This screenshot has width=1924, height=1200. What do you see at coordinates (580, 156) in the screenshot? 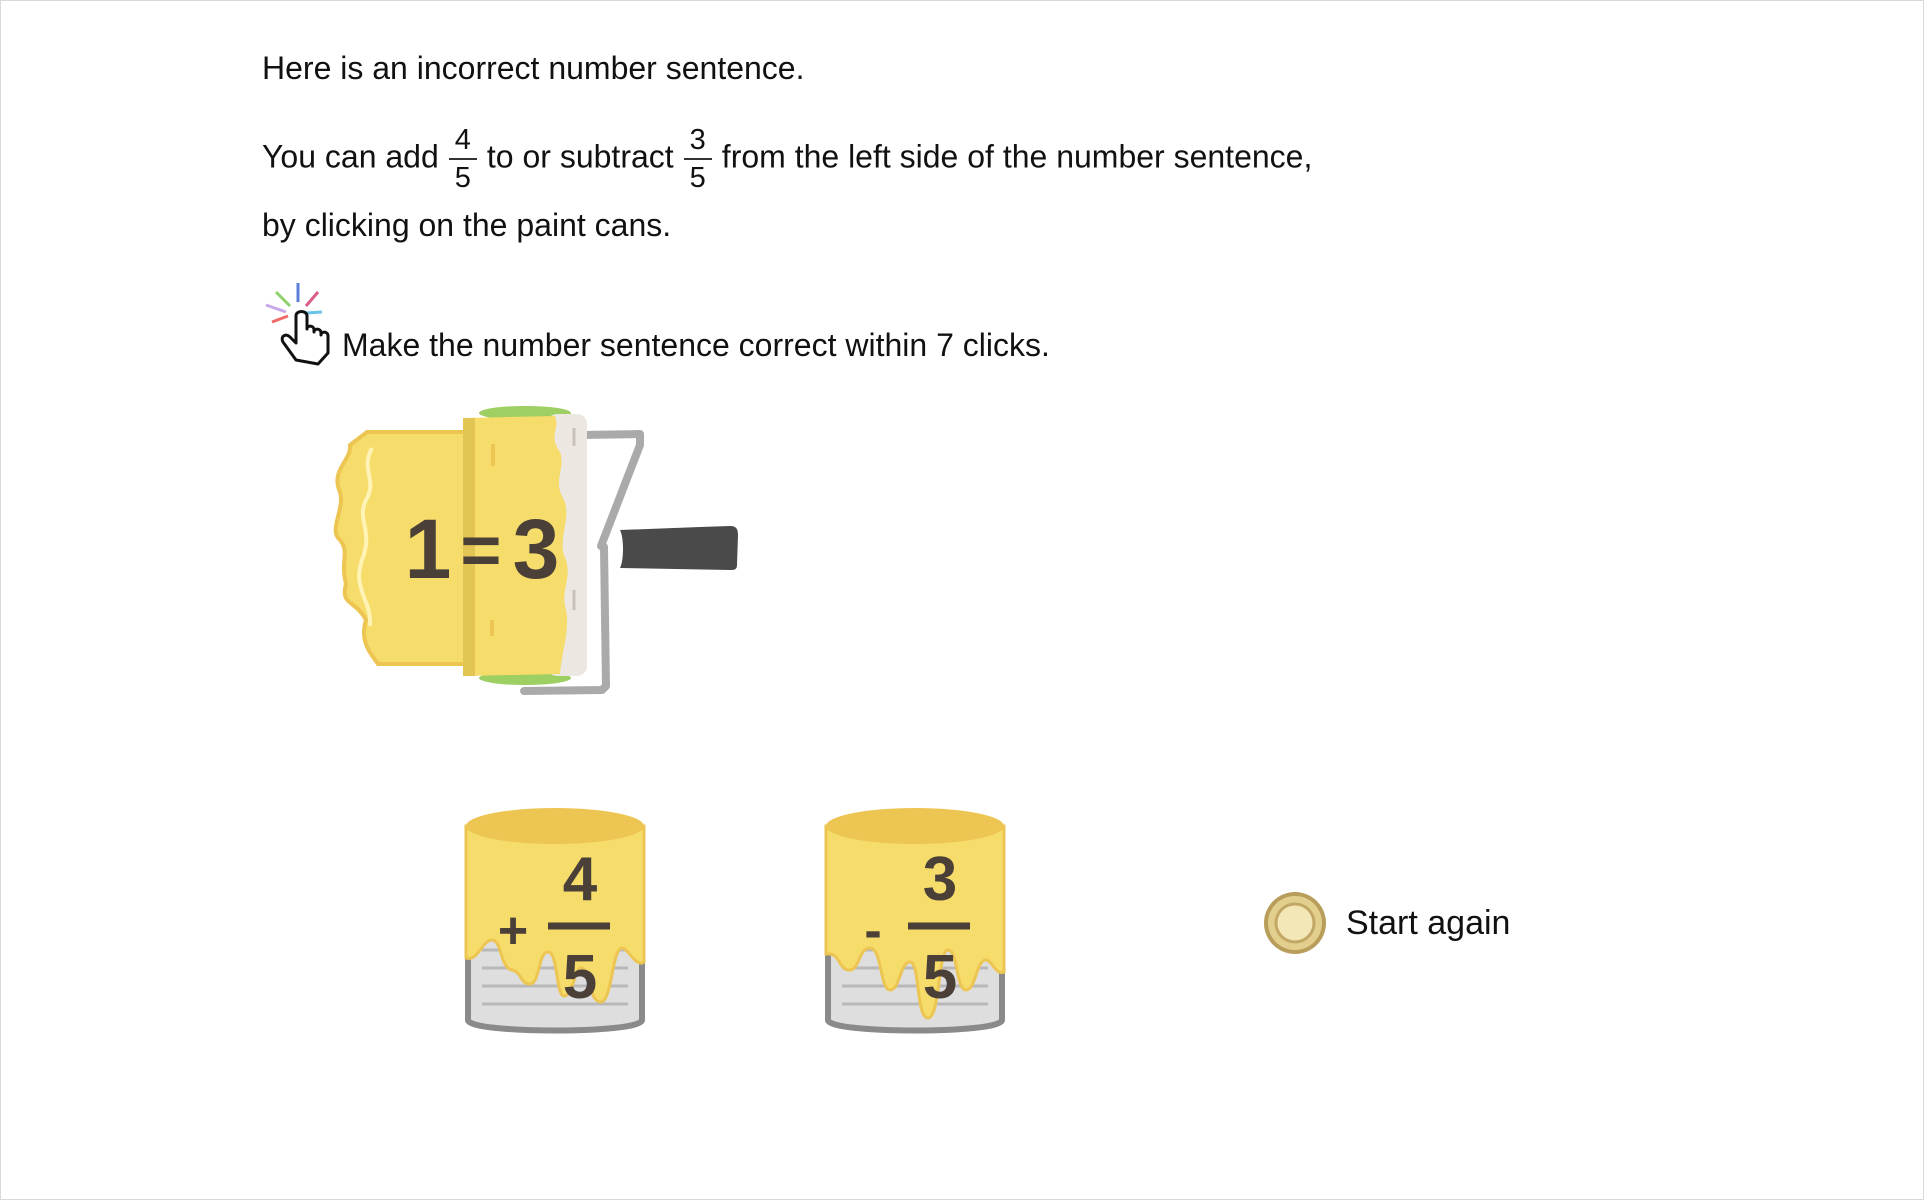
I see `instruction-subtract-text: to or subtract` at bounding box center [580, 156].